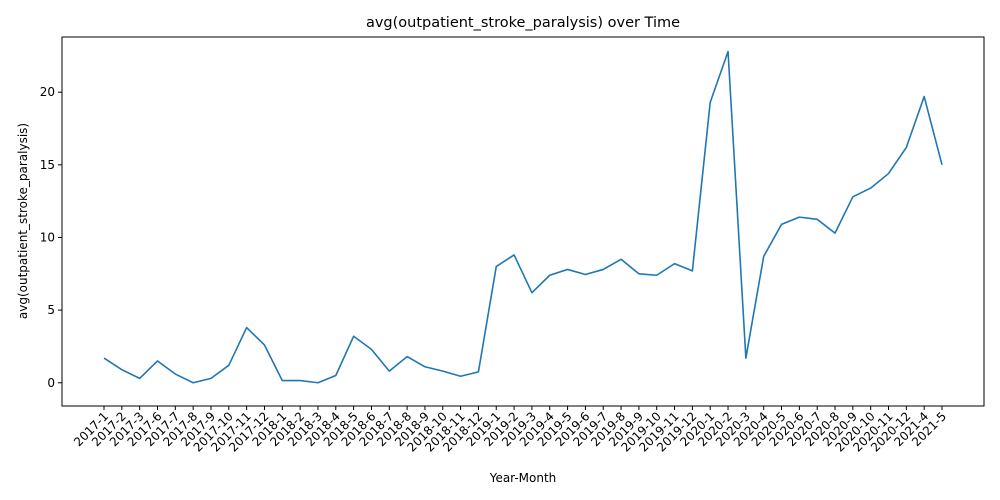  What do you see at coordinates (47, 92) in the screenshot?
I see `y-tick-label: 20` at bounding box center [47, 92].